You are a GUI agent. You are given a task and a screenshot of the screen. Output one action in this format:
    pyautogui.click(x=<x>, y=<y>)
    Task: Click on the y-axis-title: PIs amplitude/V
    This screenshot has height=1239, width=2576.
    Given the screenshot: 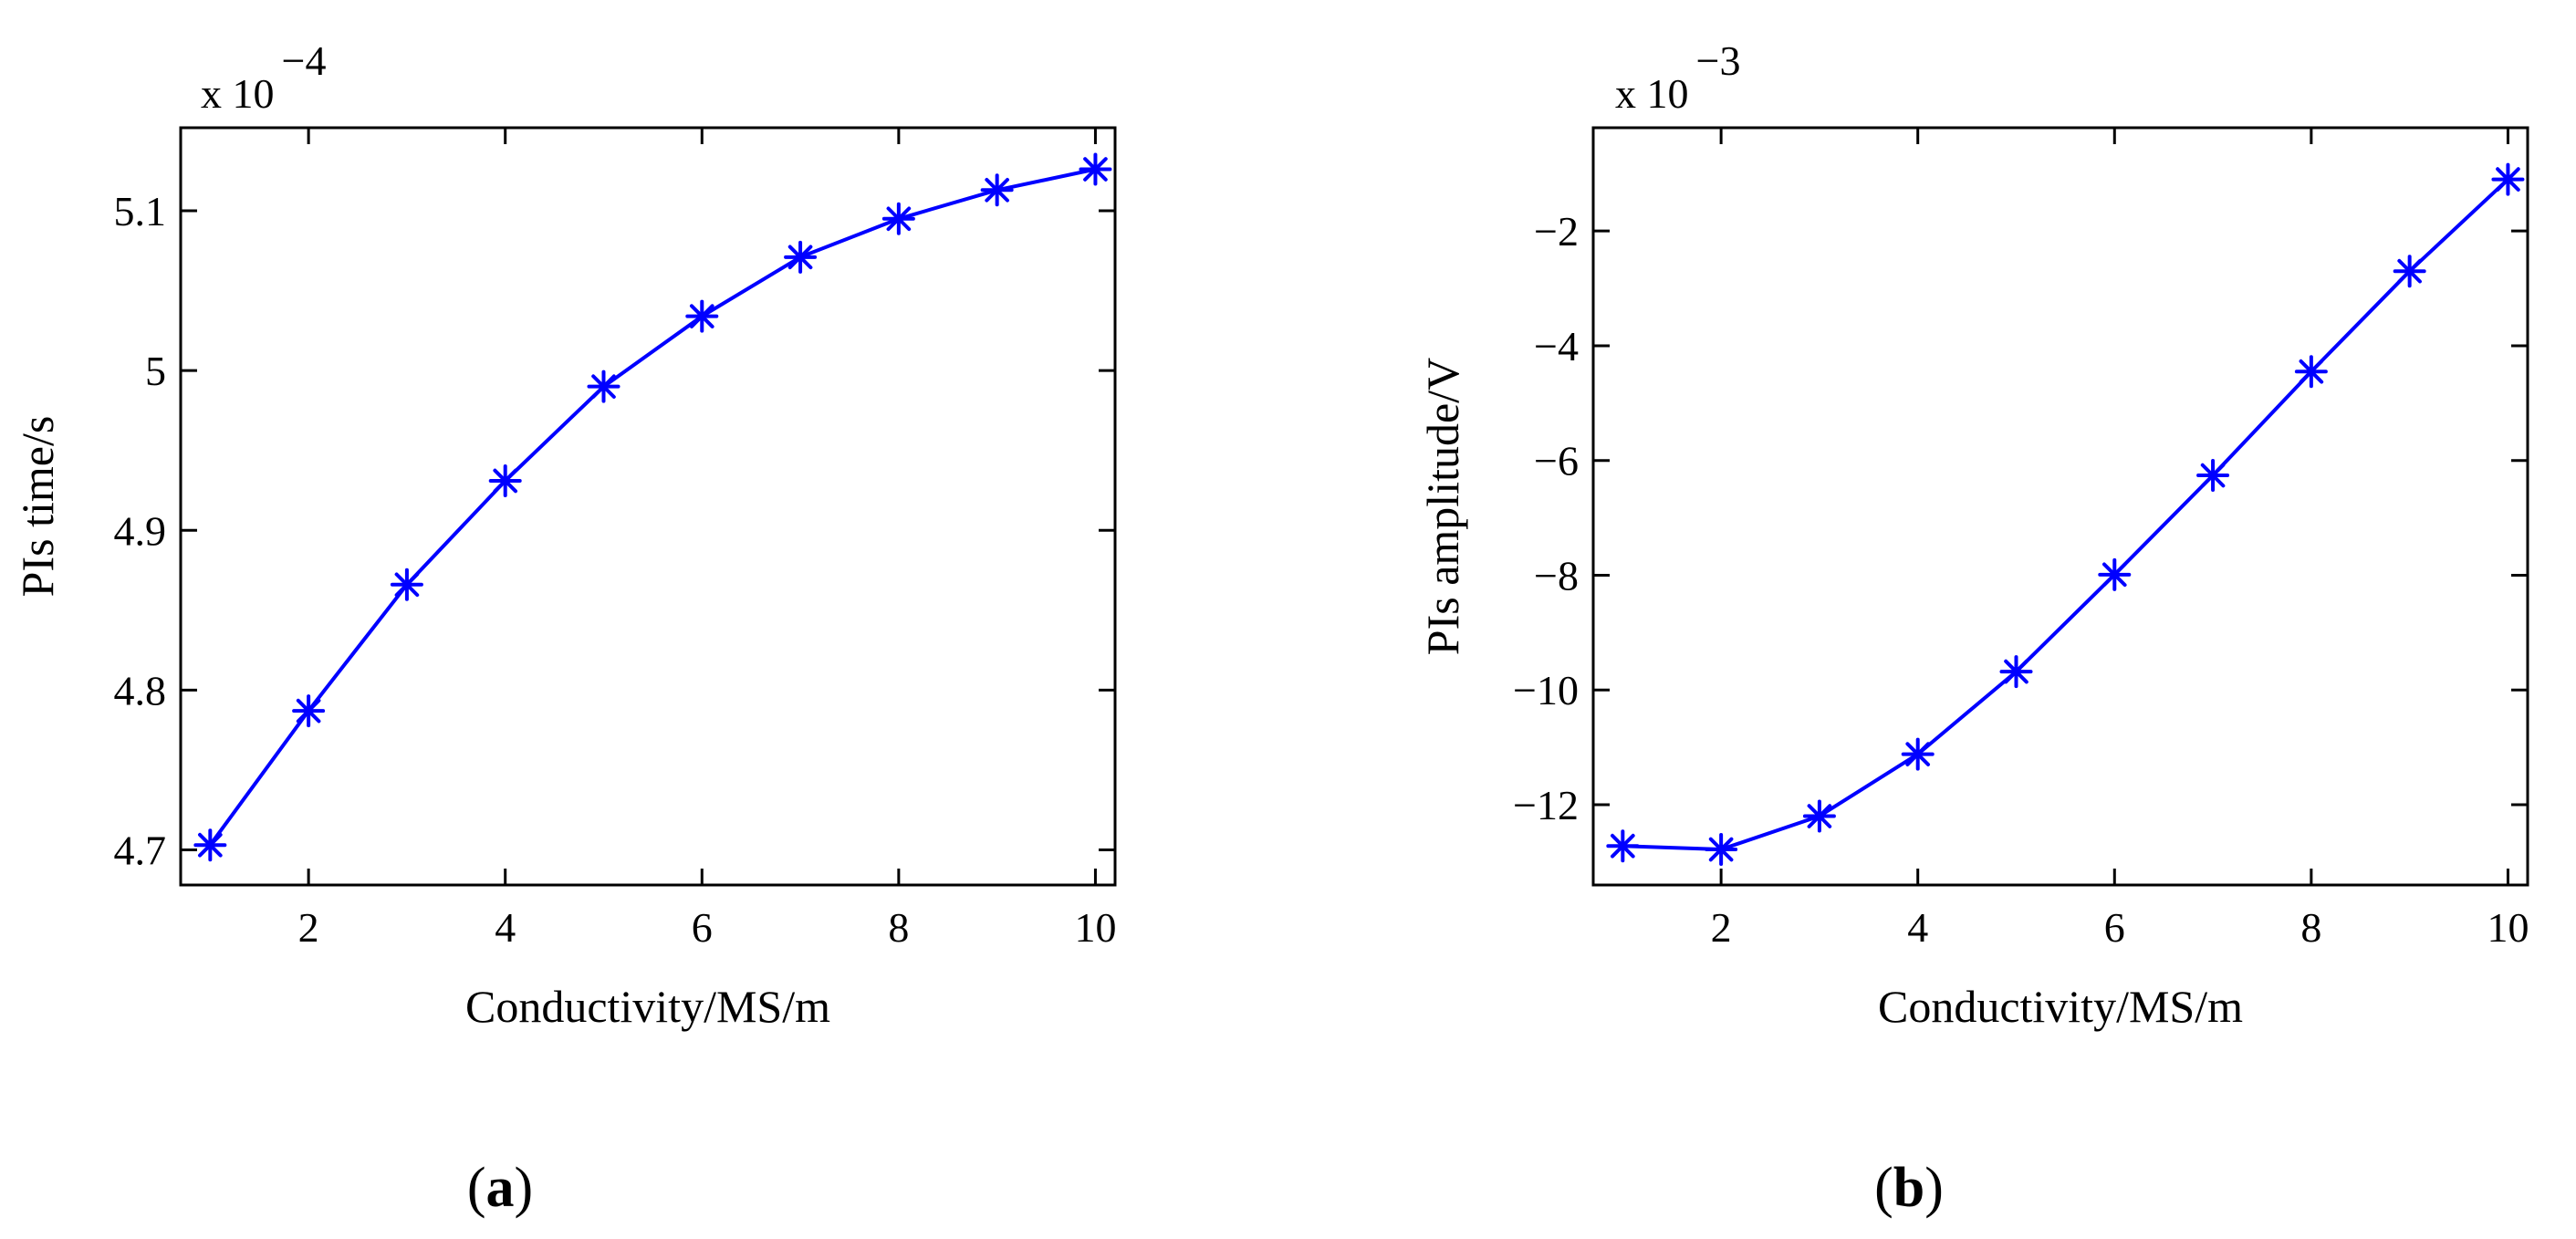 What is the action you would take?
    pyautogui.click(x=1442, y=506)
    